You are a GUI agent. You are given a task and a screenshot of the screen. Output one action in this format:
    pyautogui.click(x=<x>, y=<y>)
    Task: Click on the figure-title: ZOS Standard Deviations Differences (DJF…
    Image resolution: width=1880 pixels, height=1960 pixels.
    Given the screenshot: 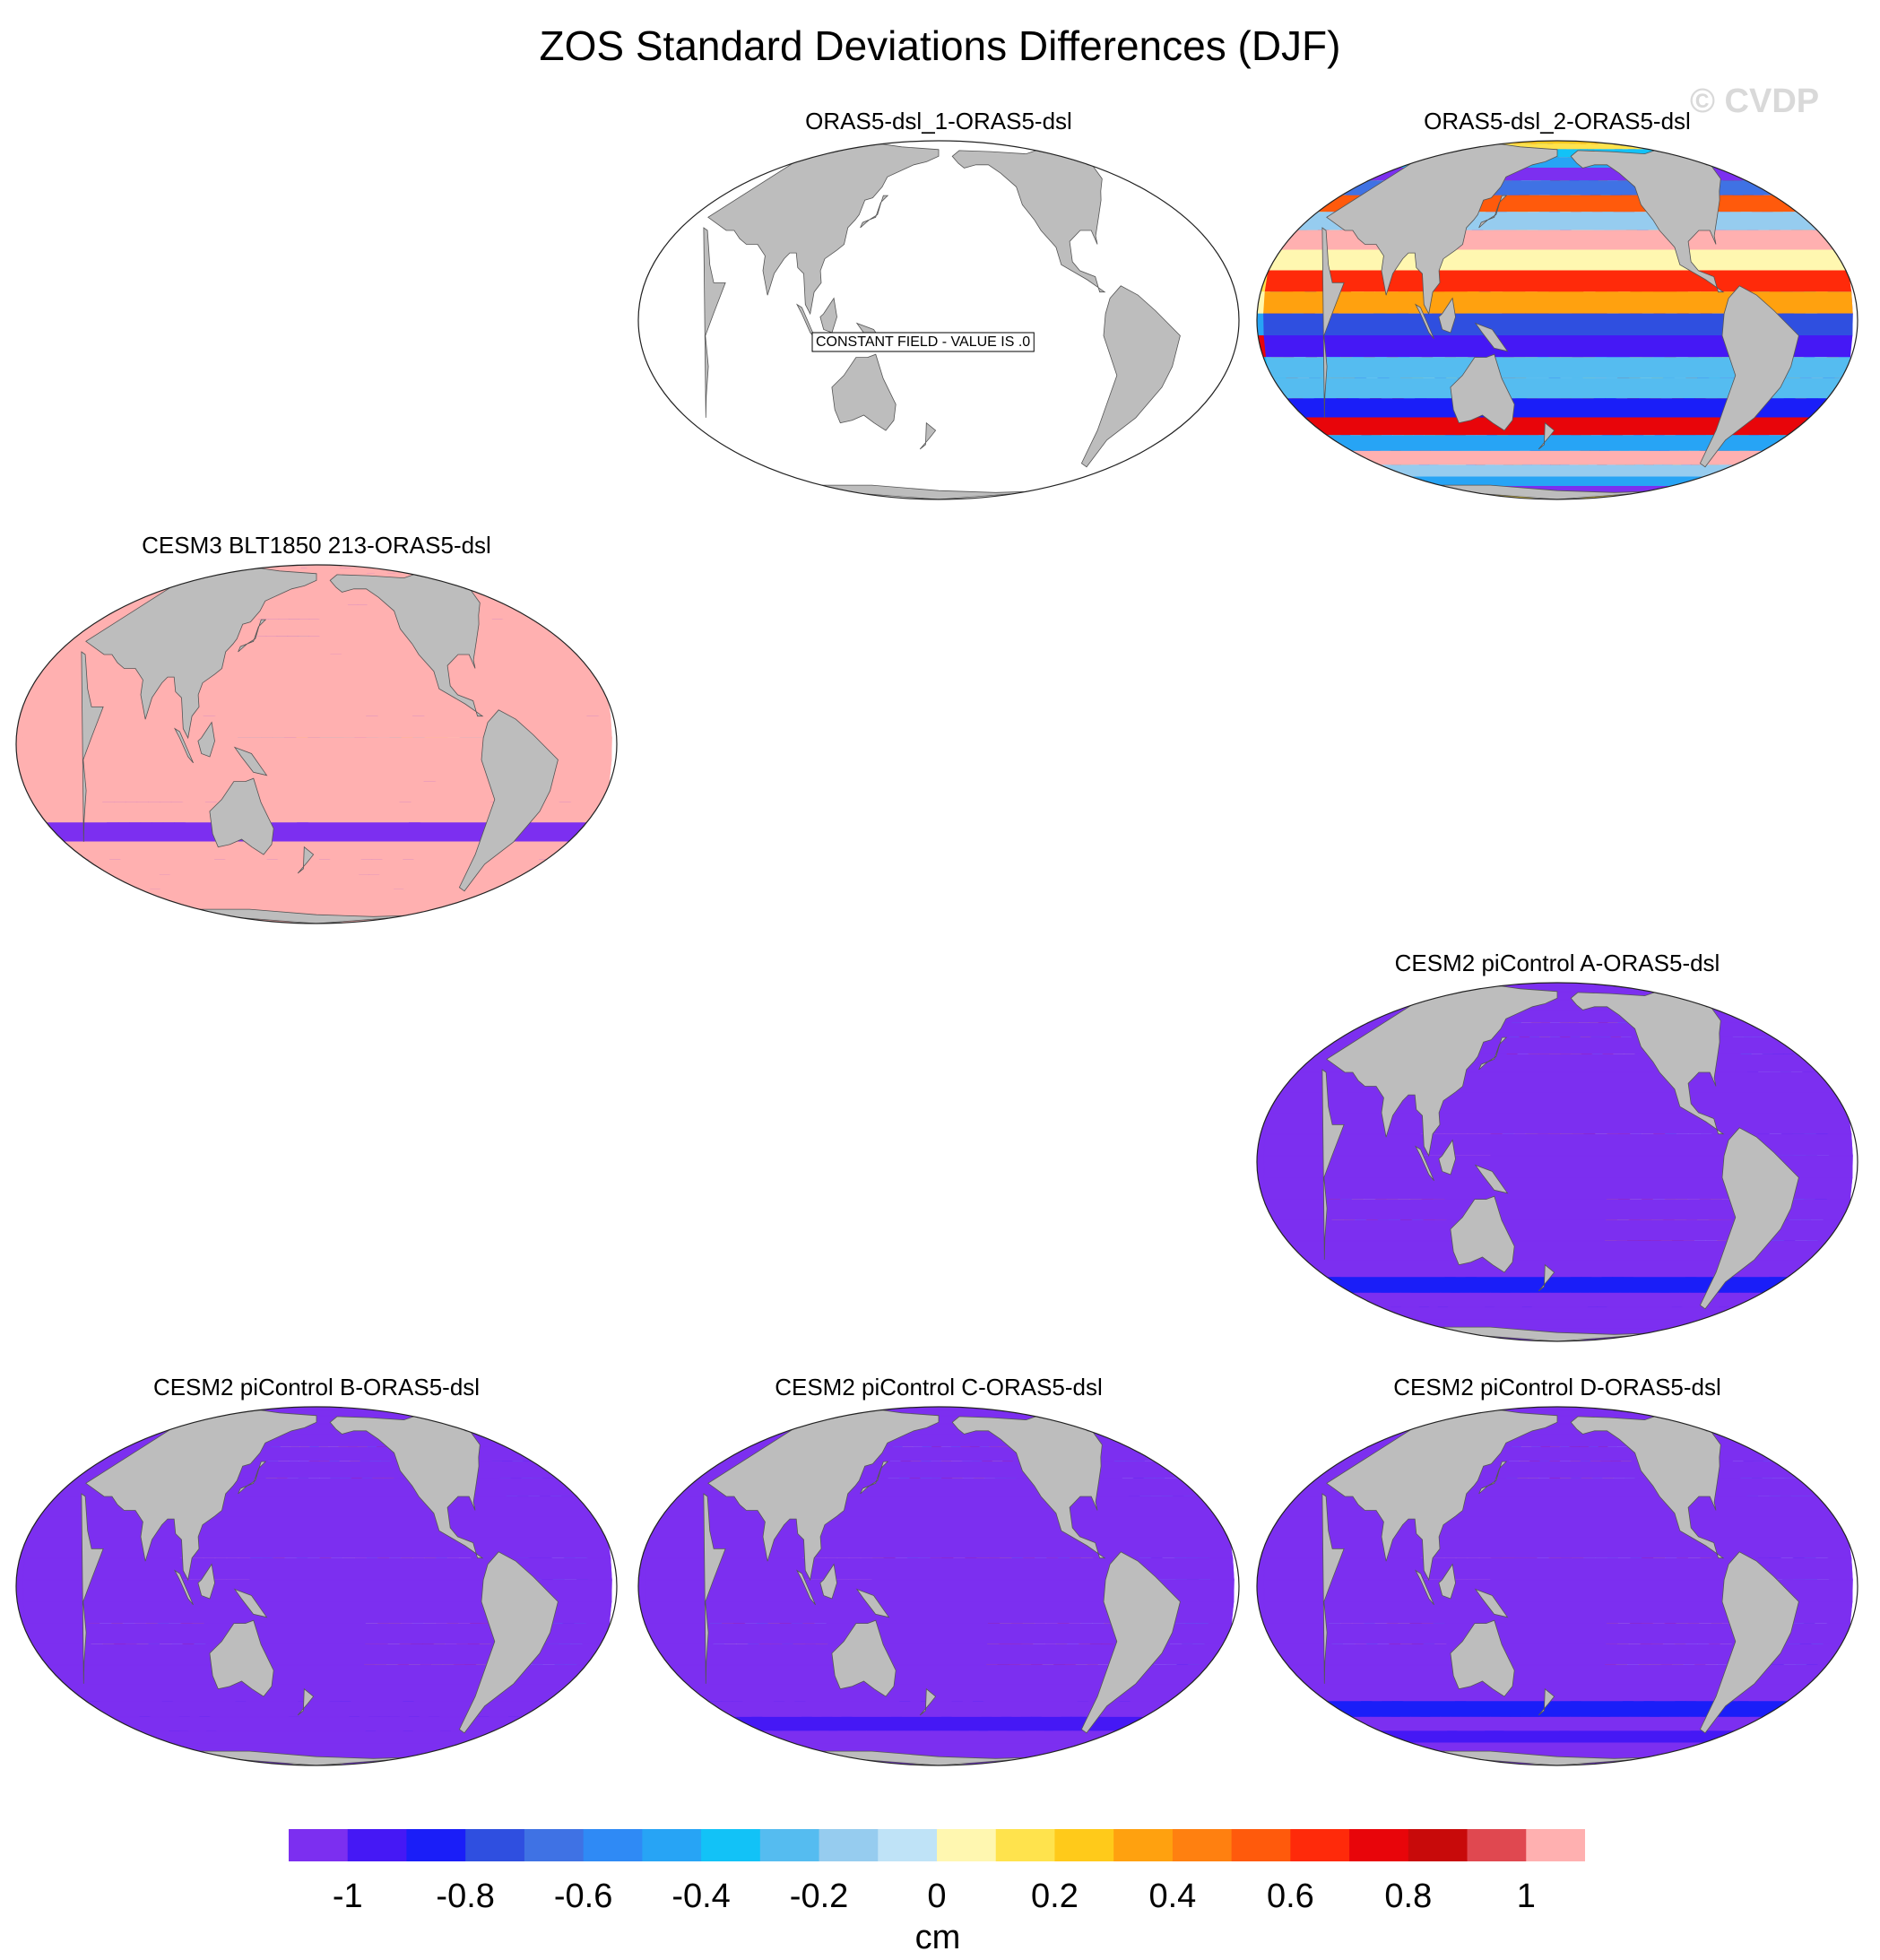 What is the action you would take?
    pyautogui.click(x=940, y=45)
    